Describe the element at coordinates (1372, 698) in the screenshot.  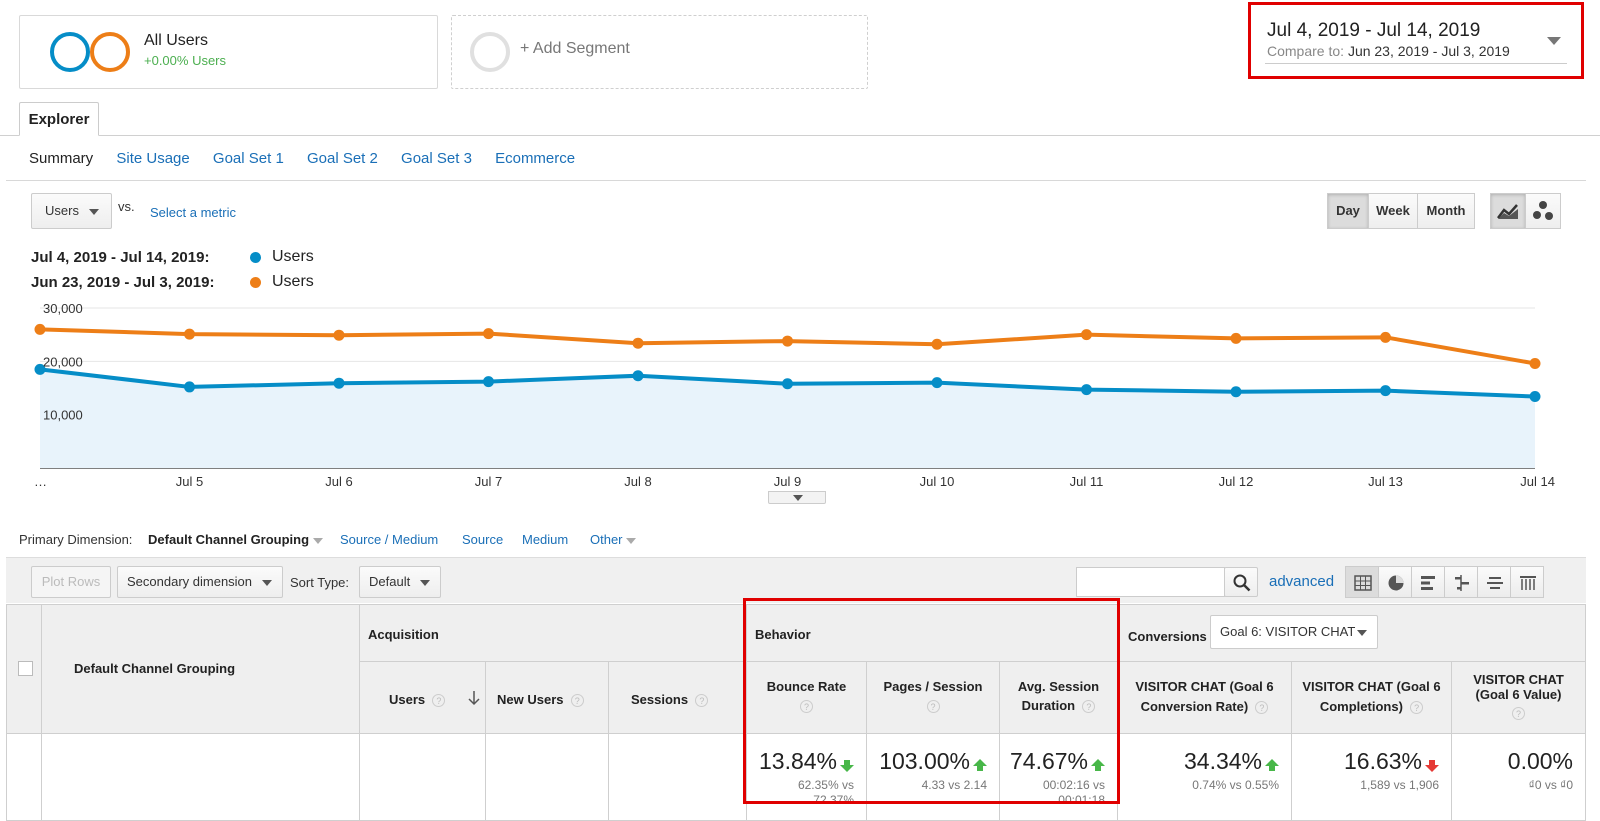
I see `vc-completions-column-header: VISITOR CHAT (Goal 6 Completions) ?` at that location.